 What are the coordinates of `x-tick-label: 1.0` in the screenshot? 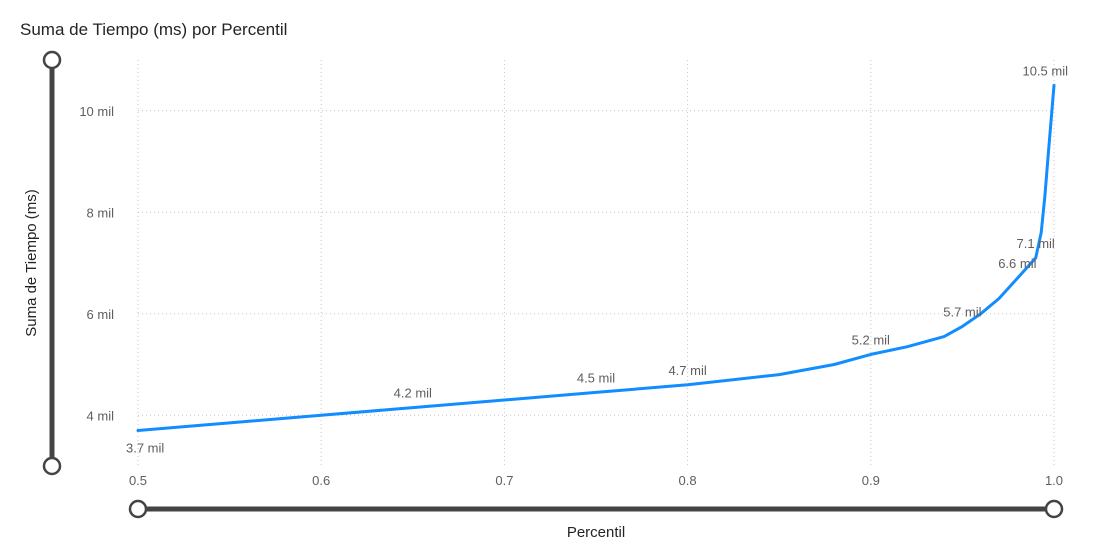 It's located at (1054, 480).